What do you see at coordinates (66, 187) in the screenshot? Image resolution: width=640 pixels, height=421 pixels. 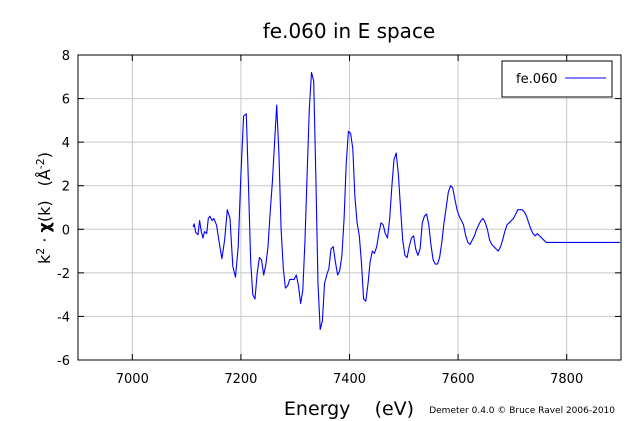 I see `y-tick-label: 2` at bounding box center [66, 187].